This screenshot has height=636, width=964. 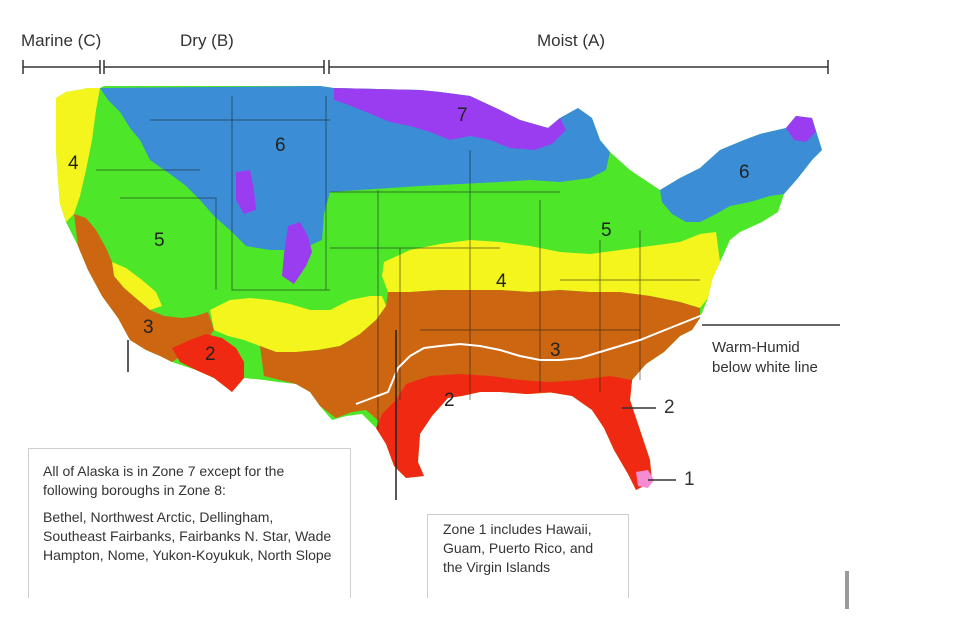 I want to click on zone-3-region, so click(x=480, y=360).